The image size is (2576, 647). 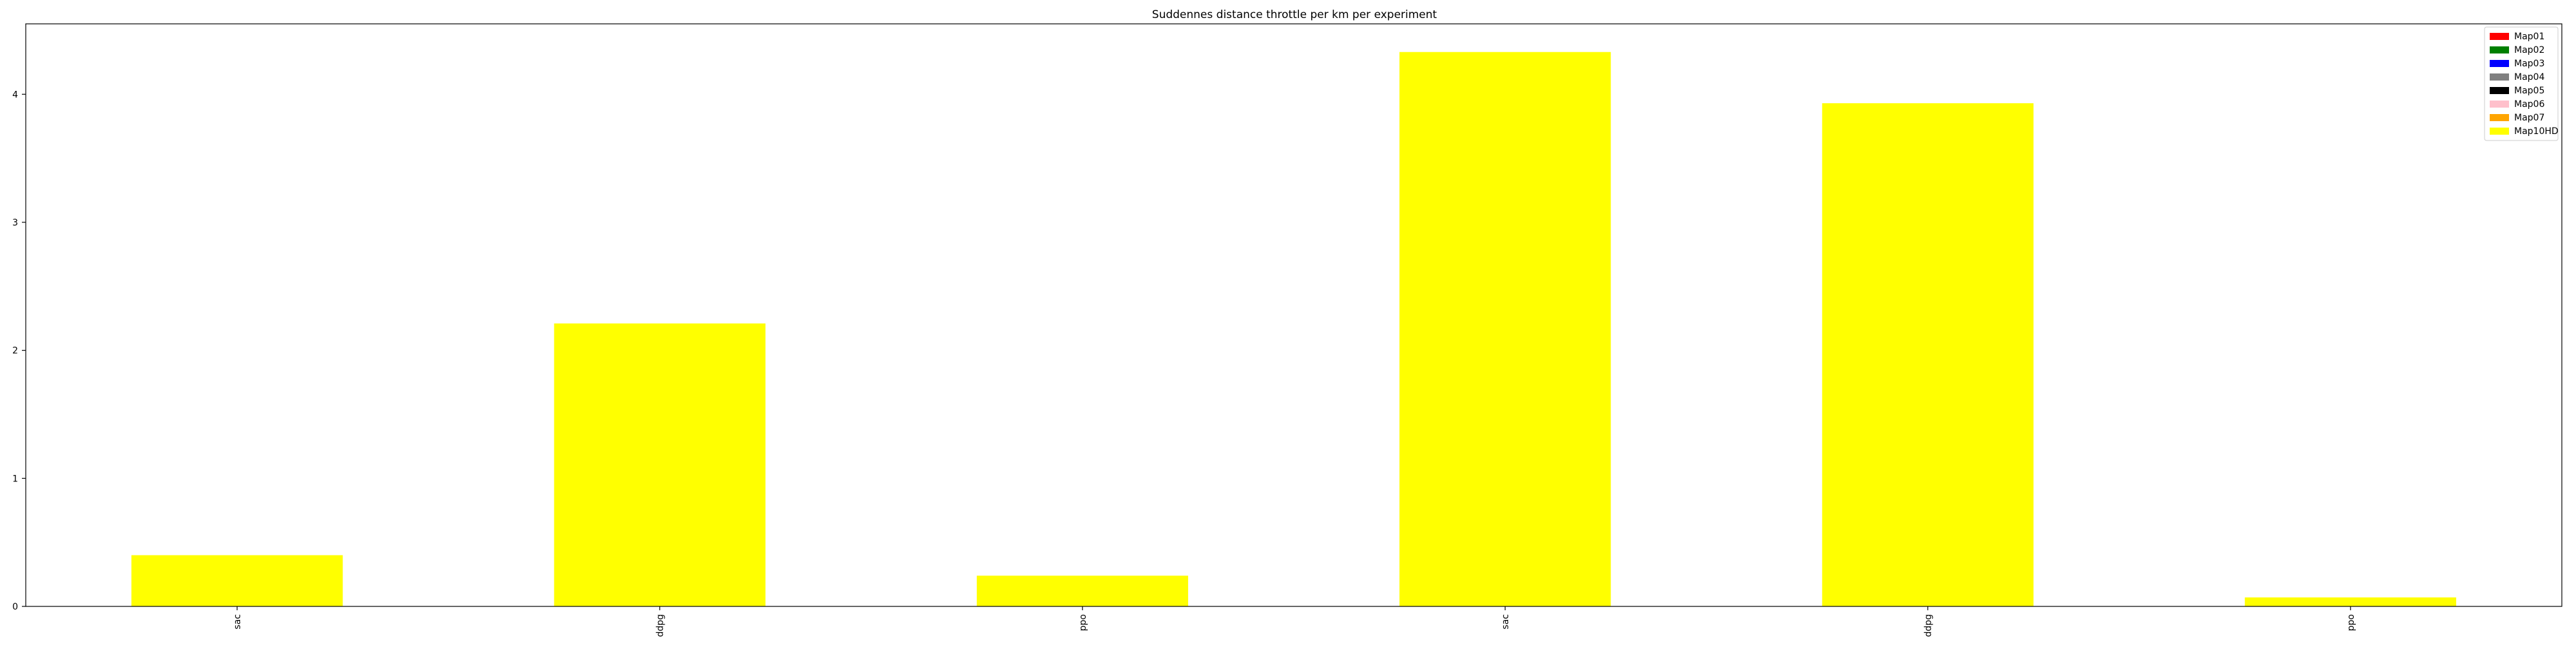 What do you see at coordinates (2529, 50) in the screenshot?
I see `legend-label: Map02` at bounding box center [2529, 50].